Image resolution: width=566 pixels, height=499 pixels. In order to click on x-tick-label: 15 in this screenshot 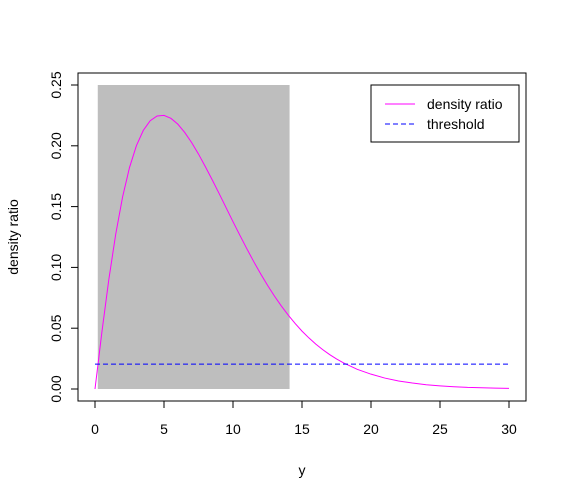, I will do `click(302, 429)`.